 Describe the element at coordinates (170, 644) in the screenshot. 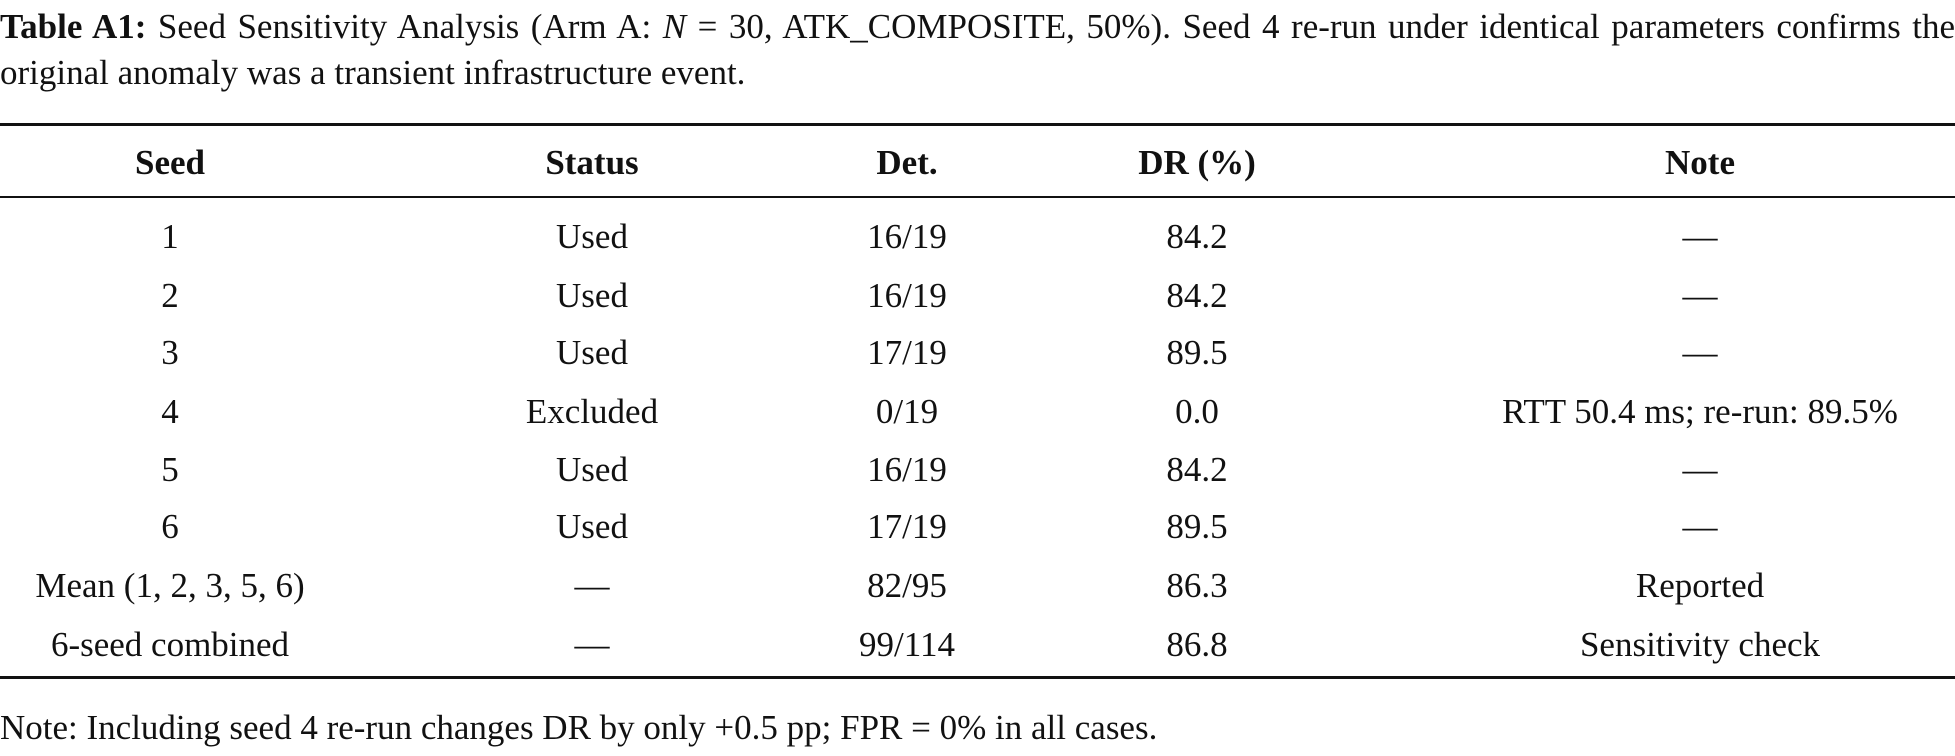

I see `table-cell: 6-seed combined` at that location.